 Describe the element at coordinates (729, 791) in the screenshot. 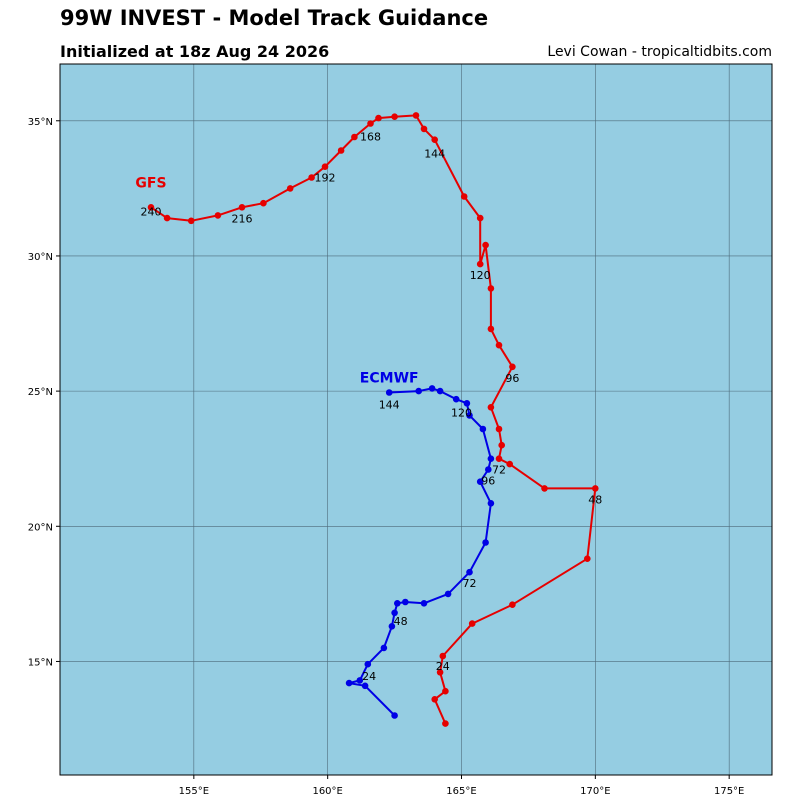

I see `lon-tick-label: 175°E` at that location.